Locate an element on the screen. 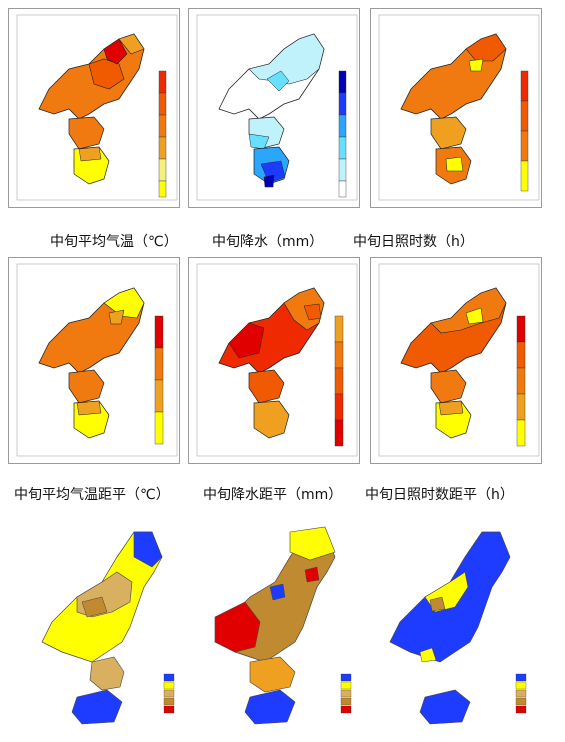  map-panel-sunshine-anomaly is located at coordinates (456, 360).